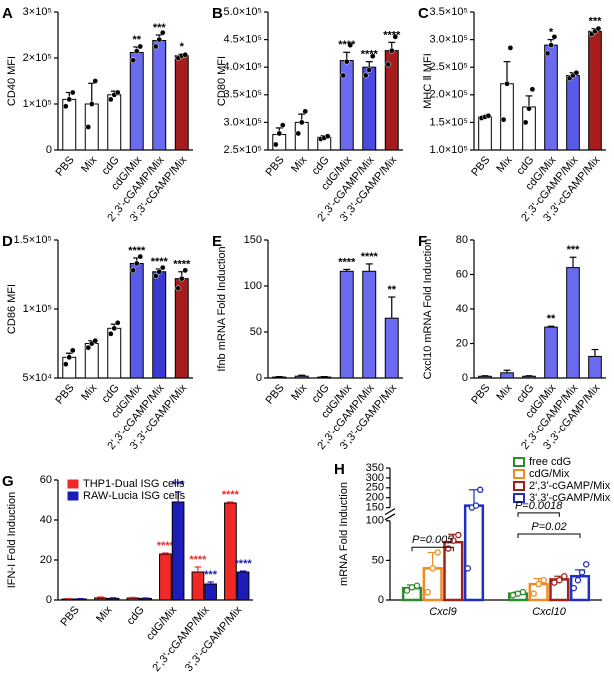  I want to click on panel-letter: F, so click(422, 241).